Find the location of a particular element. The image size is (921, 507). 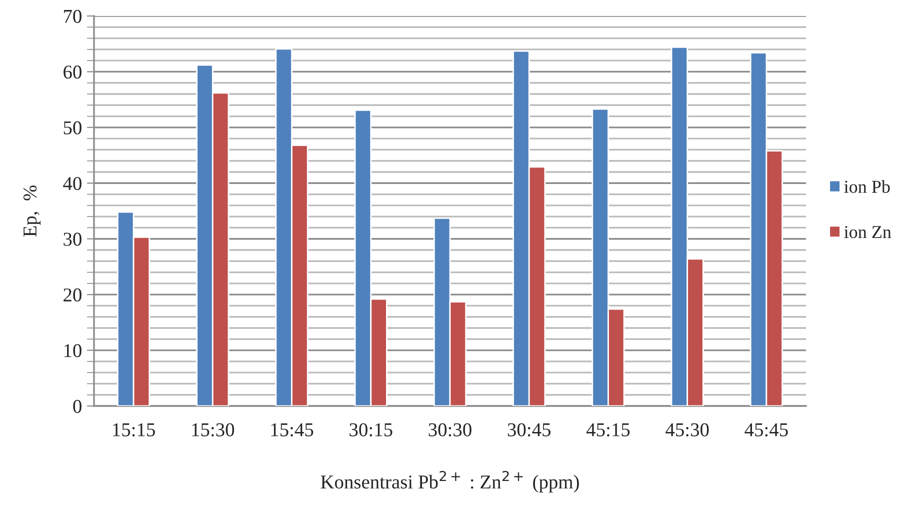

y-tick-label: 20 is located at coordinates (73, 295).